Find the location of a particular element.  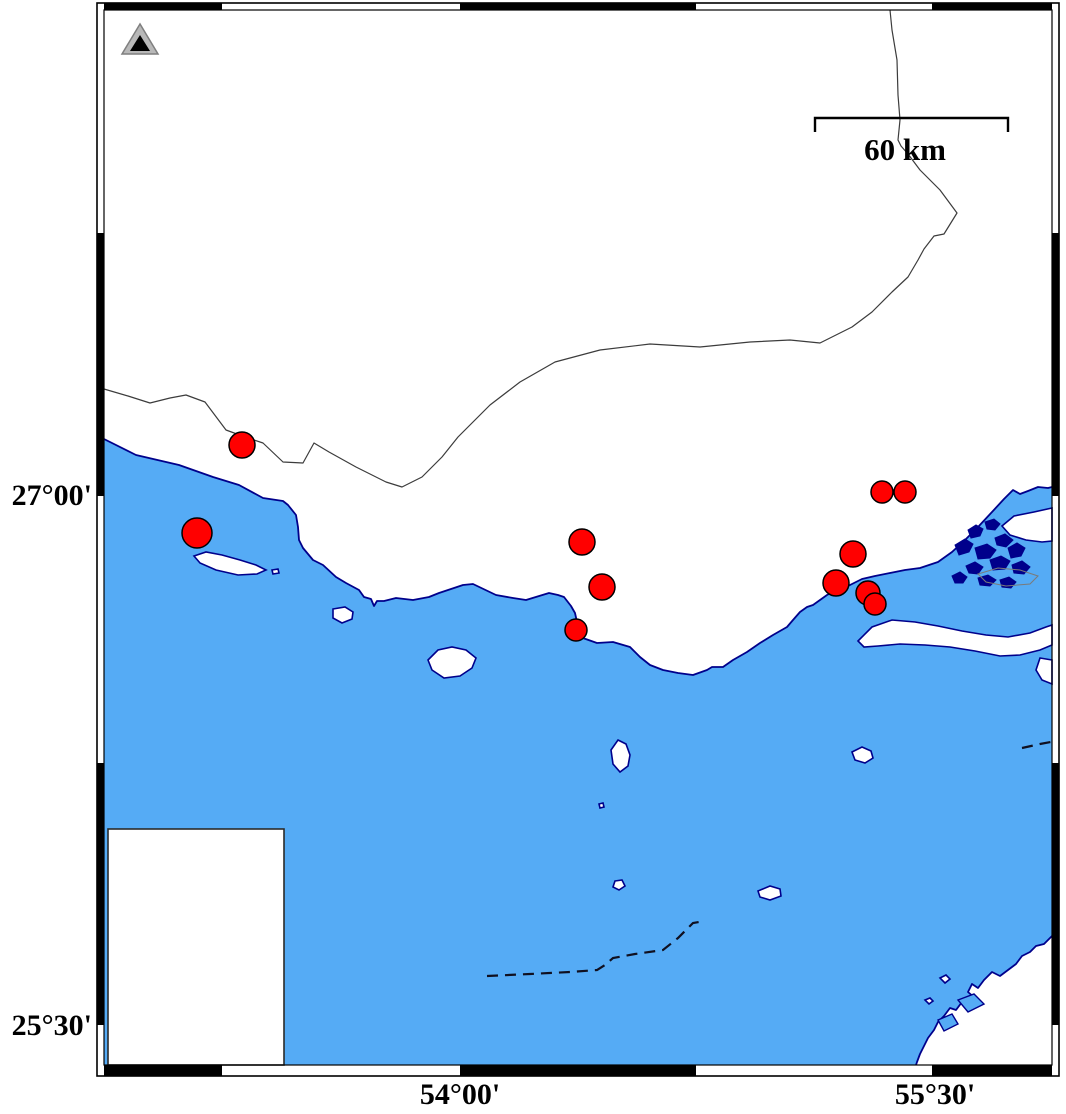

inset-box is located at coordinates (196, 947).